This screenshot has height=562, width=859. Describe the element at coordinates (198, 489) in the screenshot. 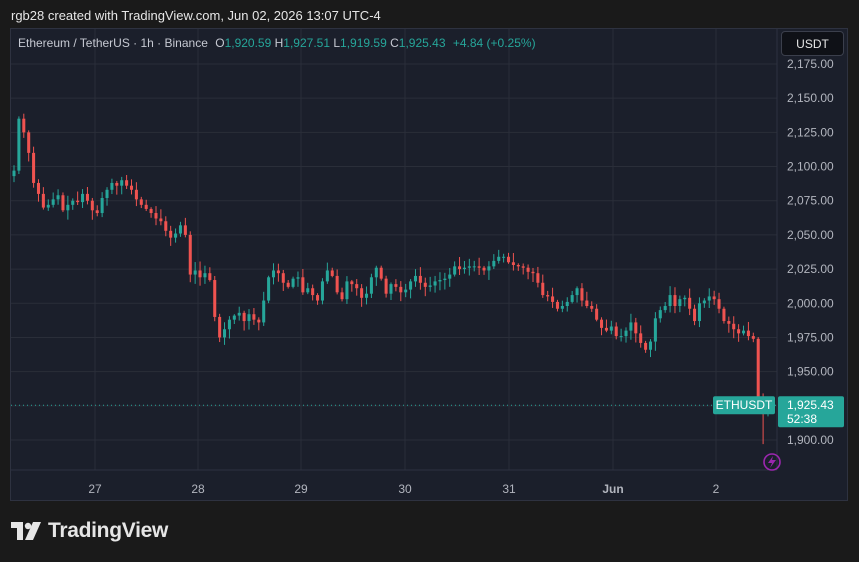

I see `x-tick-label: 28` at that location.